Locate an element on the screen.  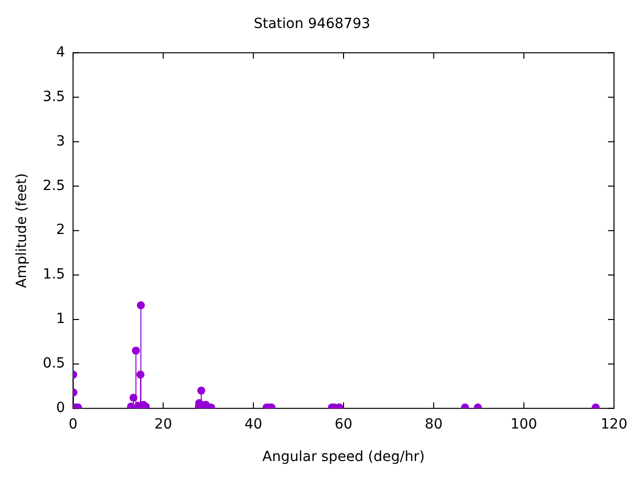
y-tick-label: 2 is located at coordinates (61, 230).